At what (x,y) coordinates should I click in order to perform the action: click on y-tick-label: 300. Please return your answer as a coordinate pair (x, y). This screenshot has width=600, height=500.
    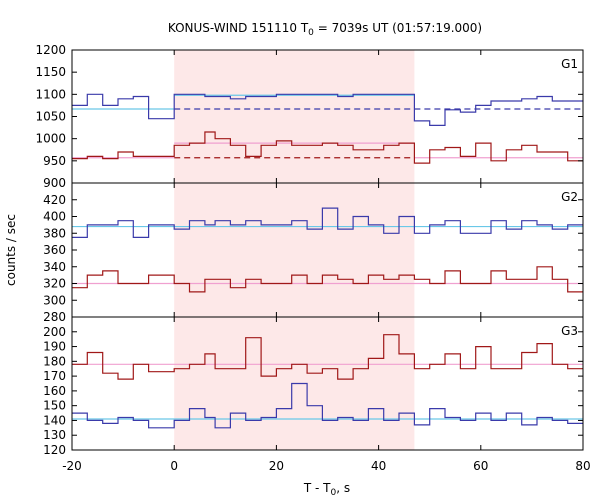
    Looking at the image, I should click on (54, 300).